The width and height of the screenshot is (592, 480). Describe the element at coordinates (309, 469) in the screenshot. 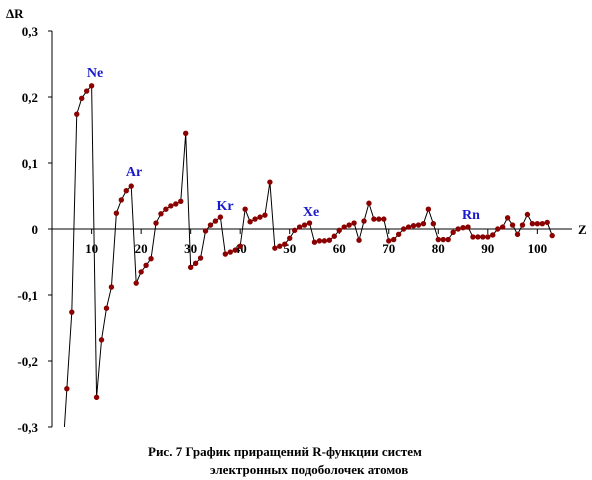

I see `caption-line: электронных подоболочек атомов` at that location.